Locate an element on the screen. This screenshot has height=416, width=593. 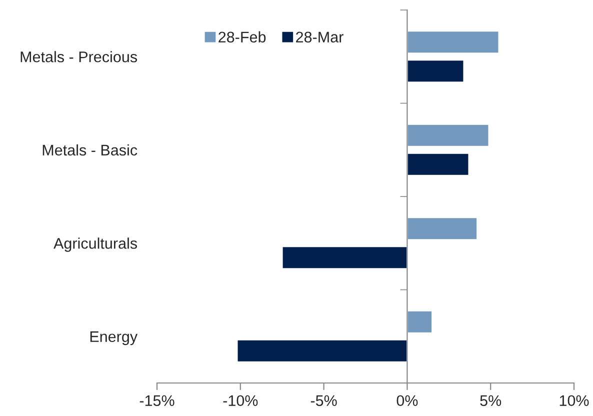
x-tick-label: 0% is located at coordinates (407, 400).